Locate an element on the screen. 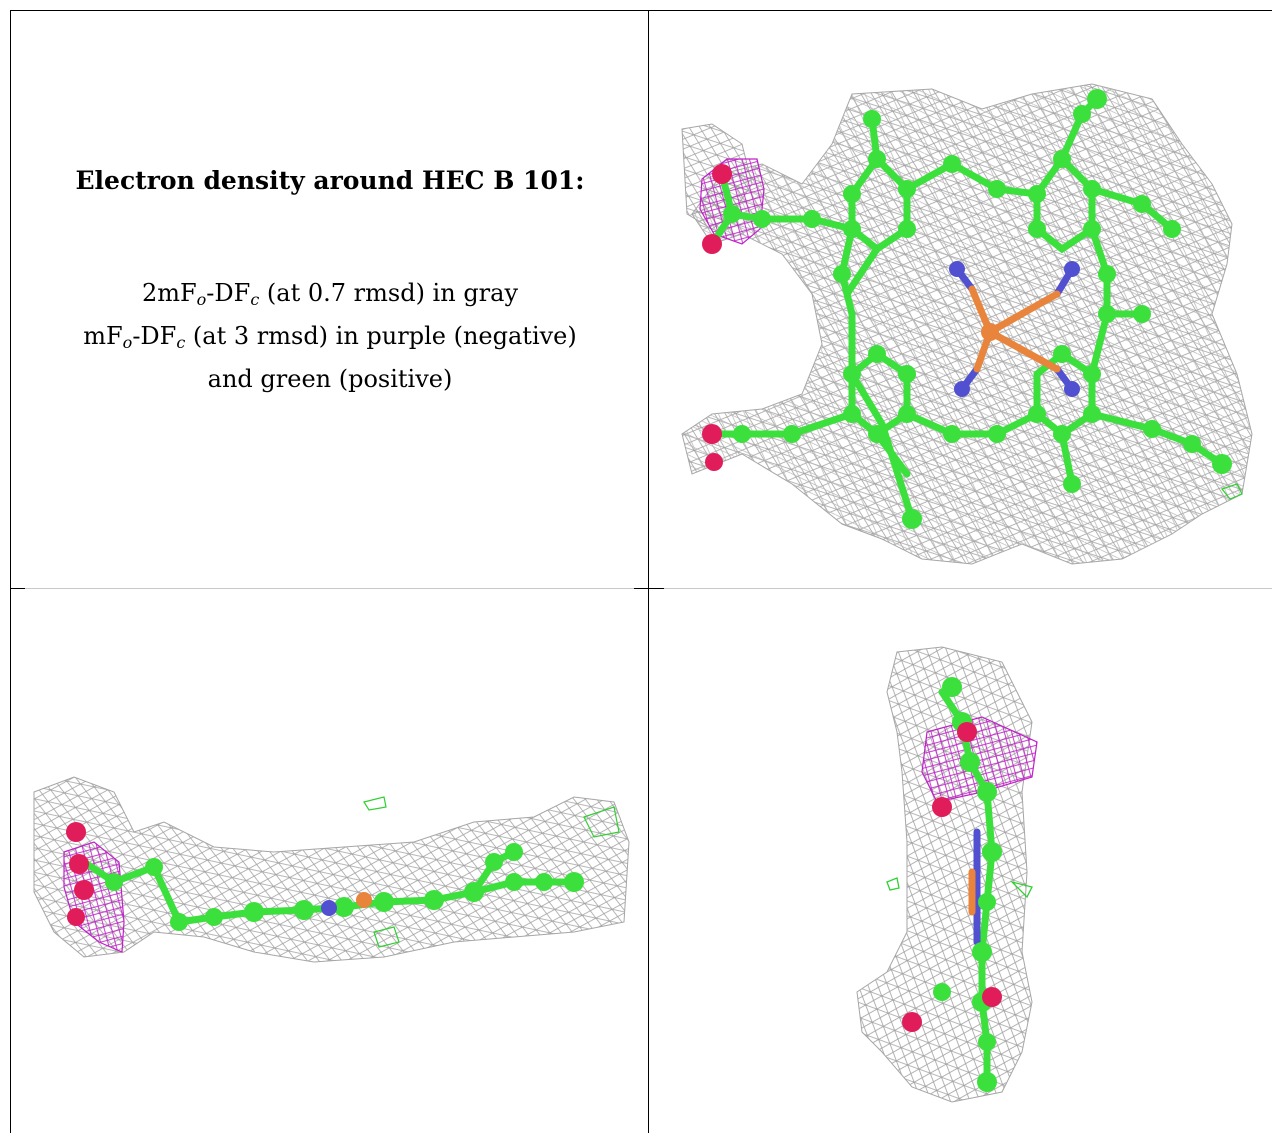 This screenshot has height=1133, width=1274. heme-atoms-side is located at coordinates (325, 876).